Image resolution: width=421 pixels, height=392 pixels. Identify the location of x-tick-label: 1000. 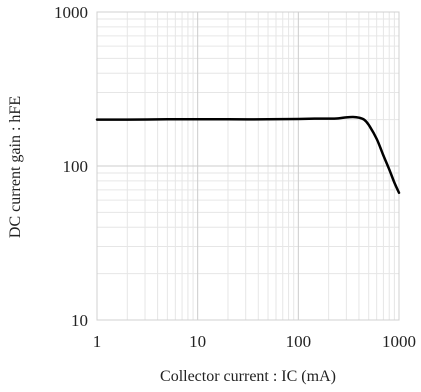
(399, 341).